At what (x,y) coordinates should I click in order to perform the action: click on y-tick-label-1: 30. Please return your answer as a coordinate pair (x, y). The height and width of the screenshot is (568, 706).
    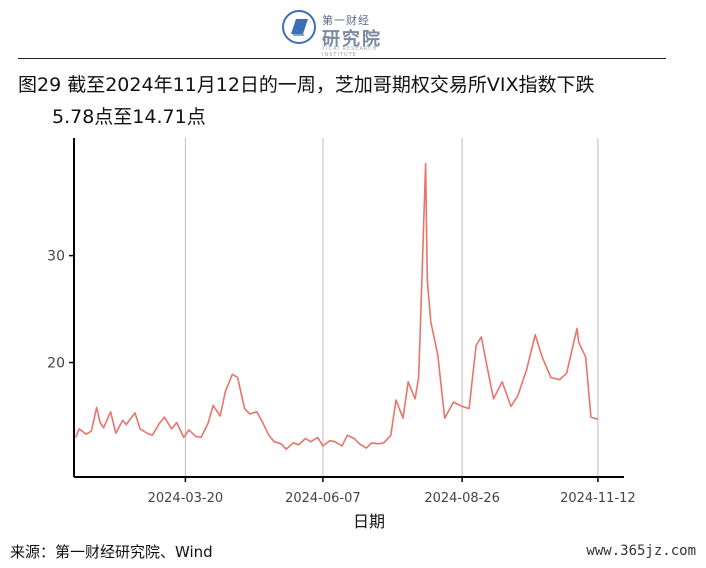
    Looking at the image, I should click on (56, 257).